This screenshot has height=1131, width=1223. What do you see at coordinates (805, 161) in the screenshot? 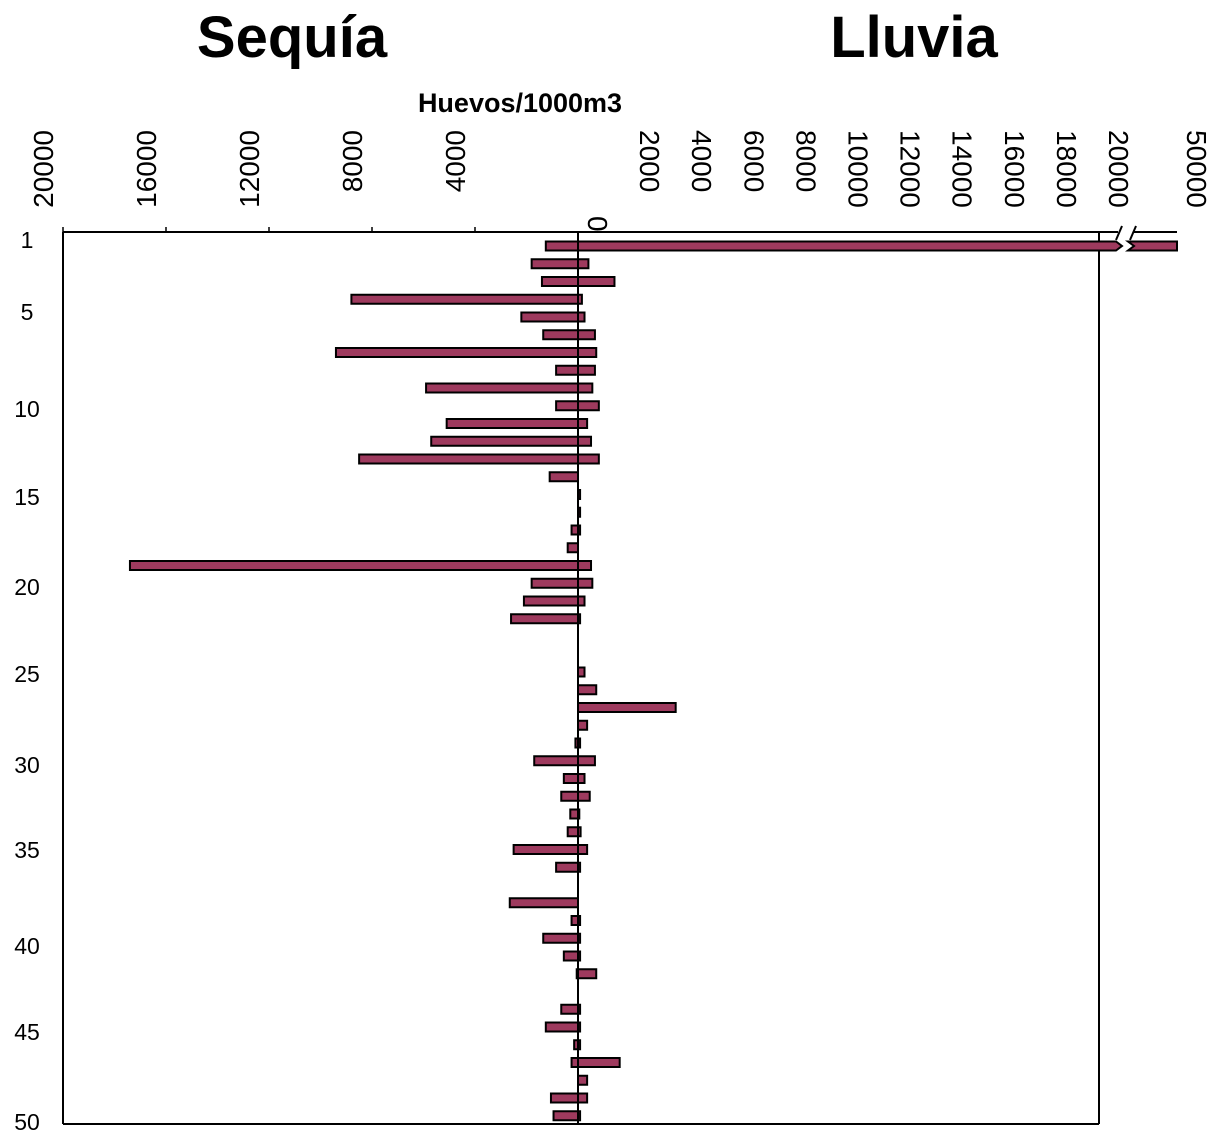
I see `x-tick-label-right: 8000` at bounding box center [805, 161].